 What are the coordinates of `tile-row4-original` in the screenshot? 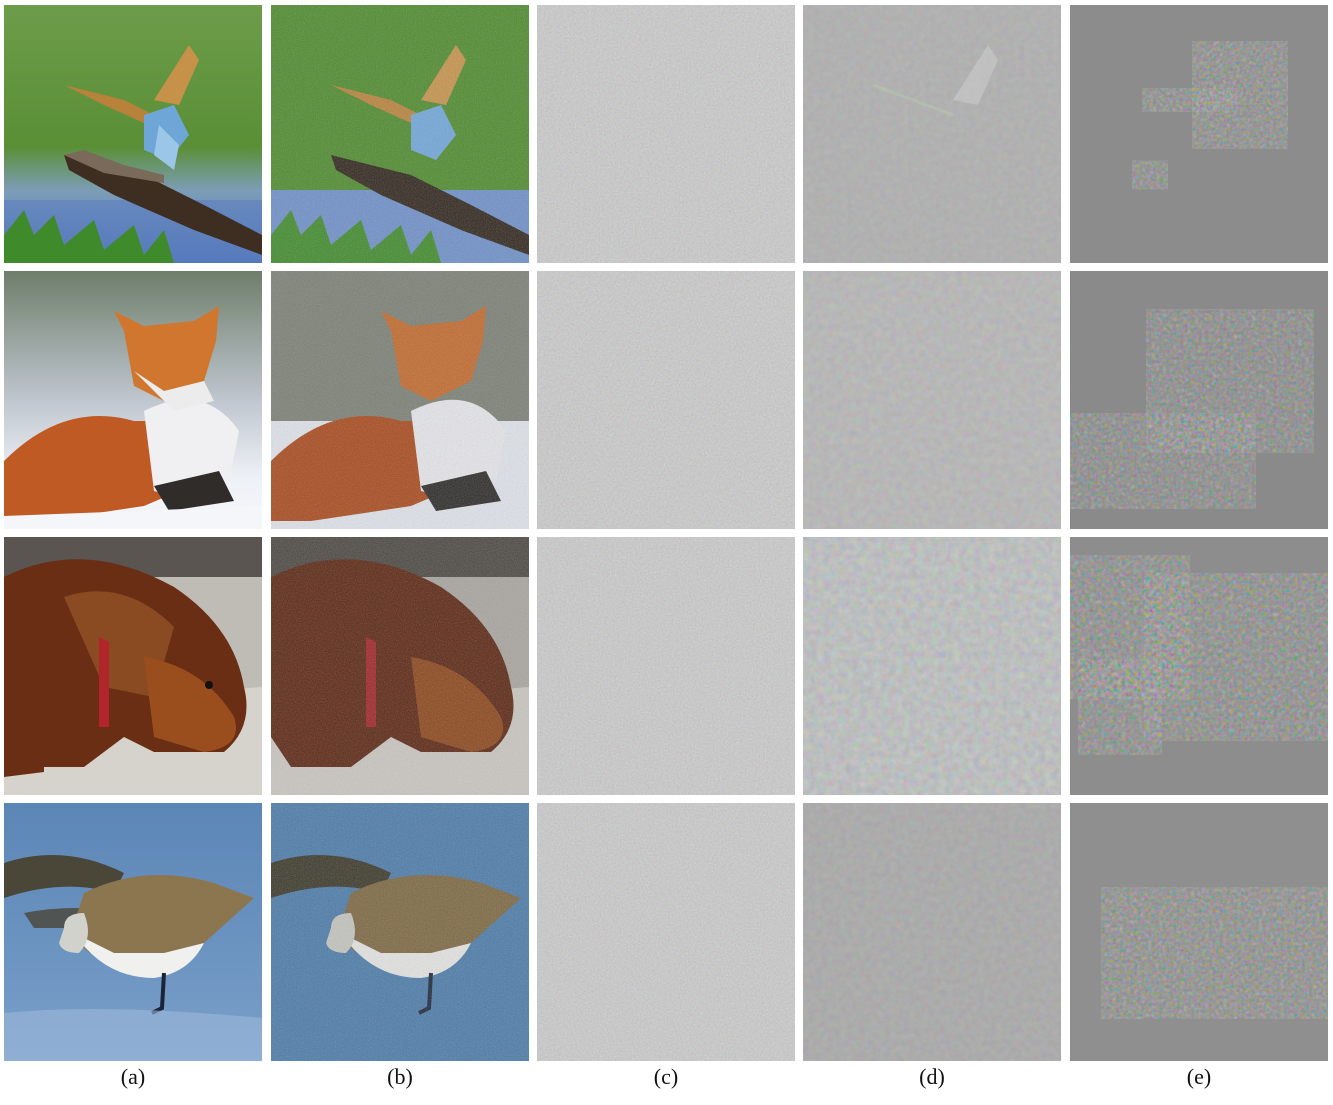 It's located at (133, 932).